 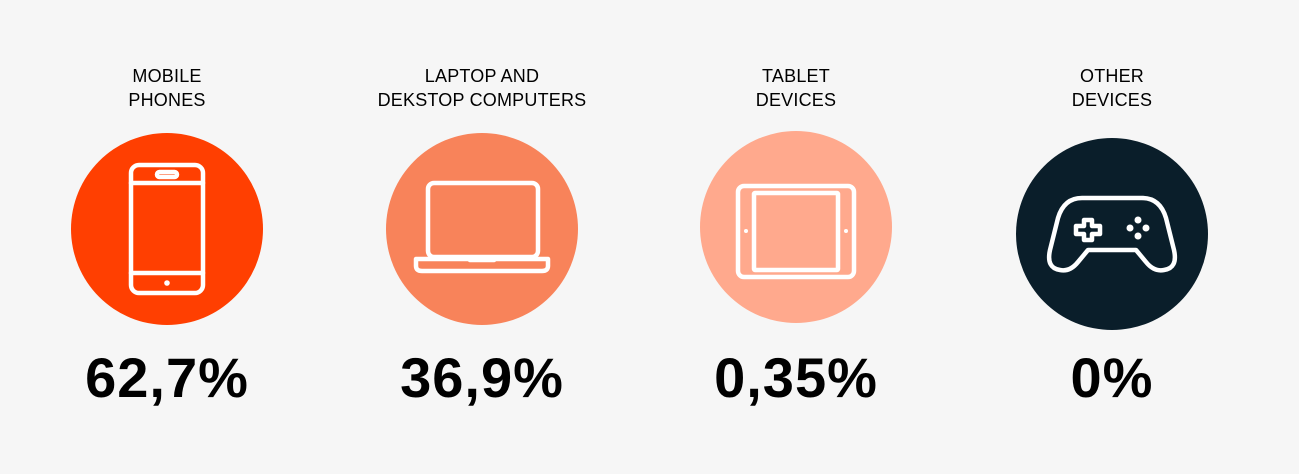 I want to click on stat-value: 0,35%, so click(x=796, y=377).